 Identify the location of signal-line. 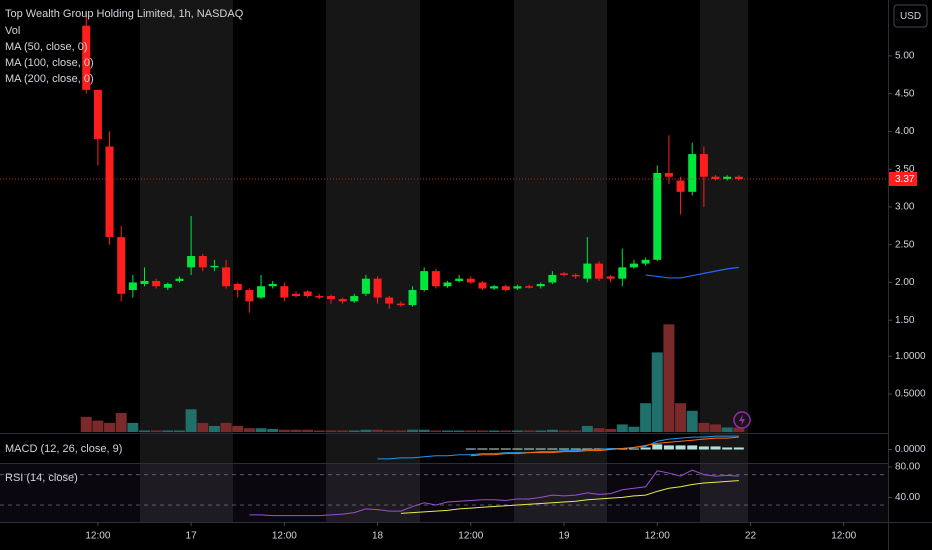
(604, 446).